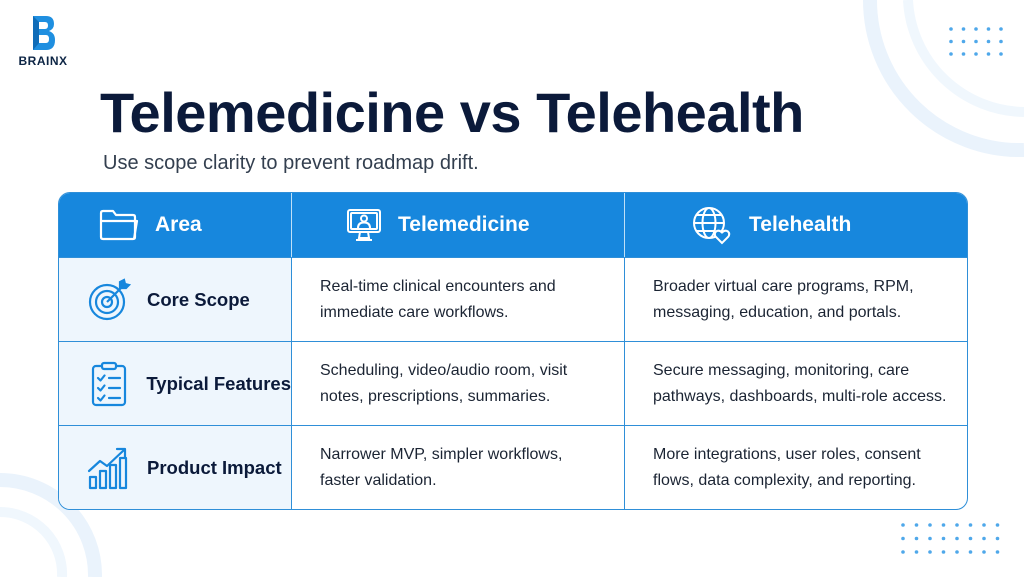  I want to click on telehealth-line: Secure messaging, monitoring, care, so click(781, 370).